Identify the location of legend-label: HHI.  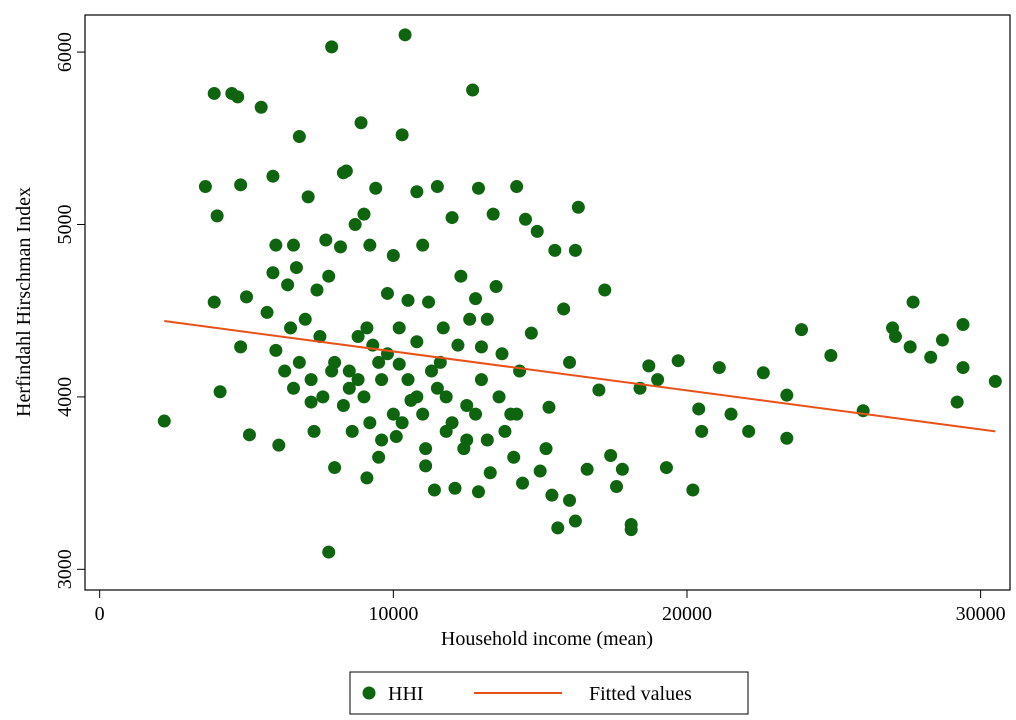
(406, 694).